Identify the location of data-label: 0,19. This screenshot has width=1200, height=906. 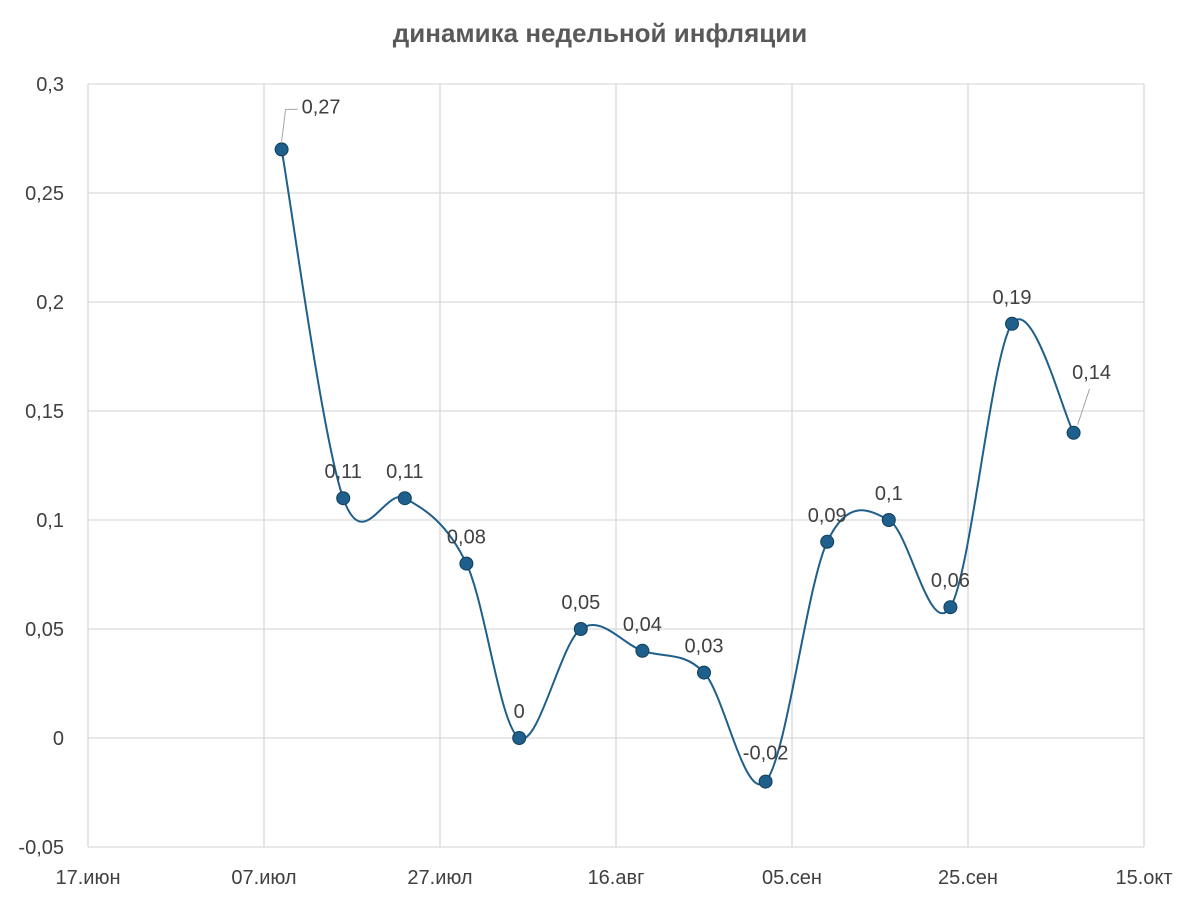
(1012, 298).